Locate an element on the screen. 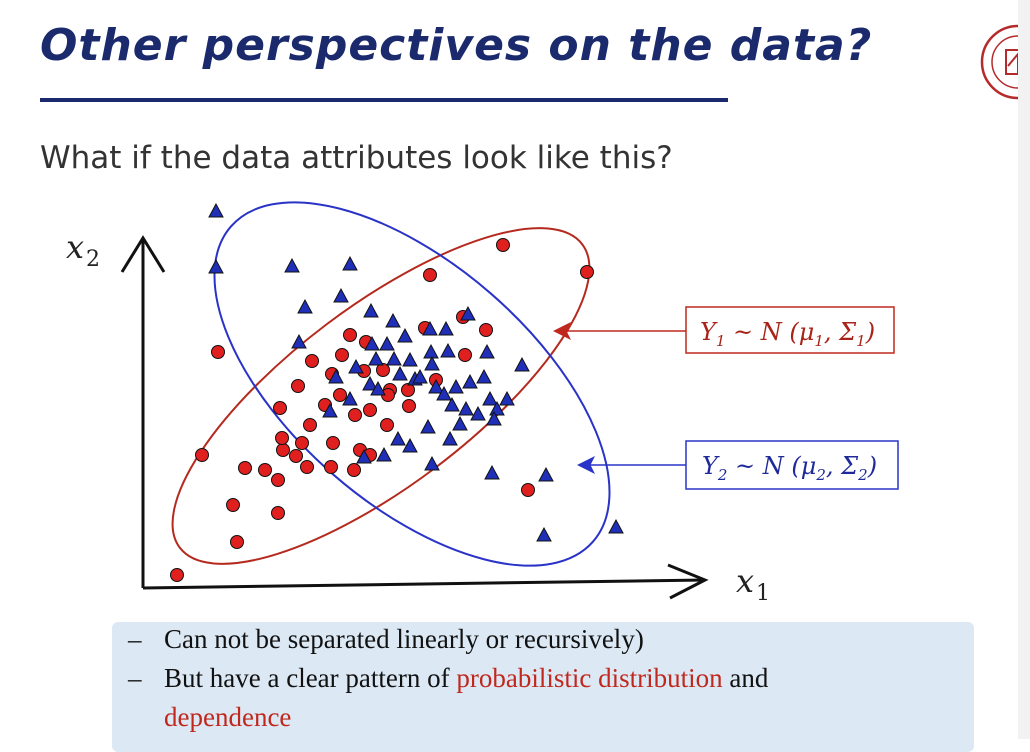 The image size is (1030, 752). y-axis-label: x2 is located at coordinates (83, 250).